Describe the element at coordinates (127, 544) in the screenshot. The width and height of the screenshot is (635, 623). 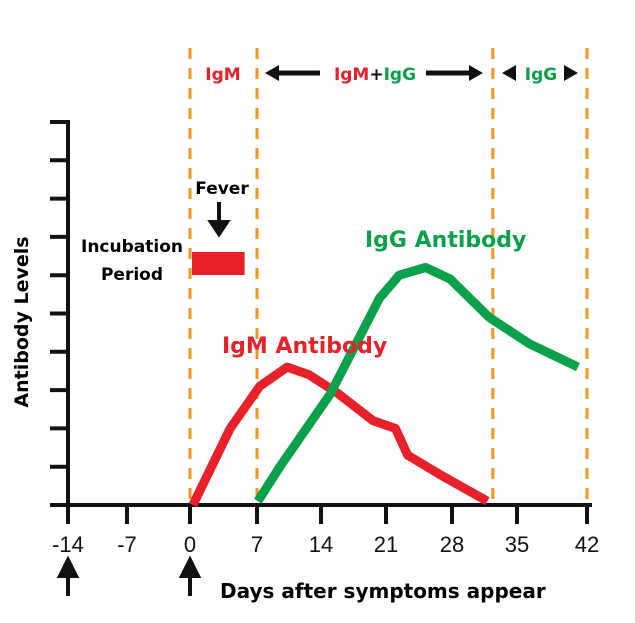
I see `x-tick-label: -7` at that location.